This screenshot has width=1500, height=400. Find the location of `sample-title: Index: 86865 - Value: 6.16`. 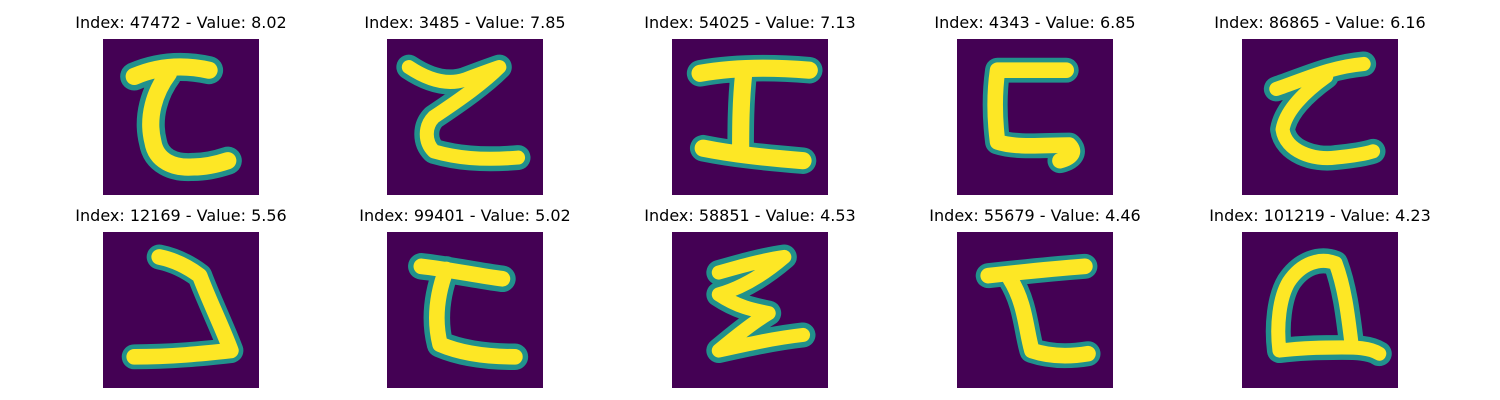

sample-title: Index: 86865 - Value: 6.16 is located at coordinates (1320, 22).